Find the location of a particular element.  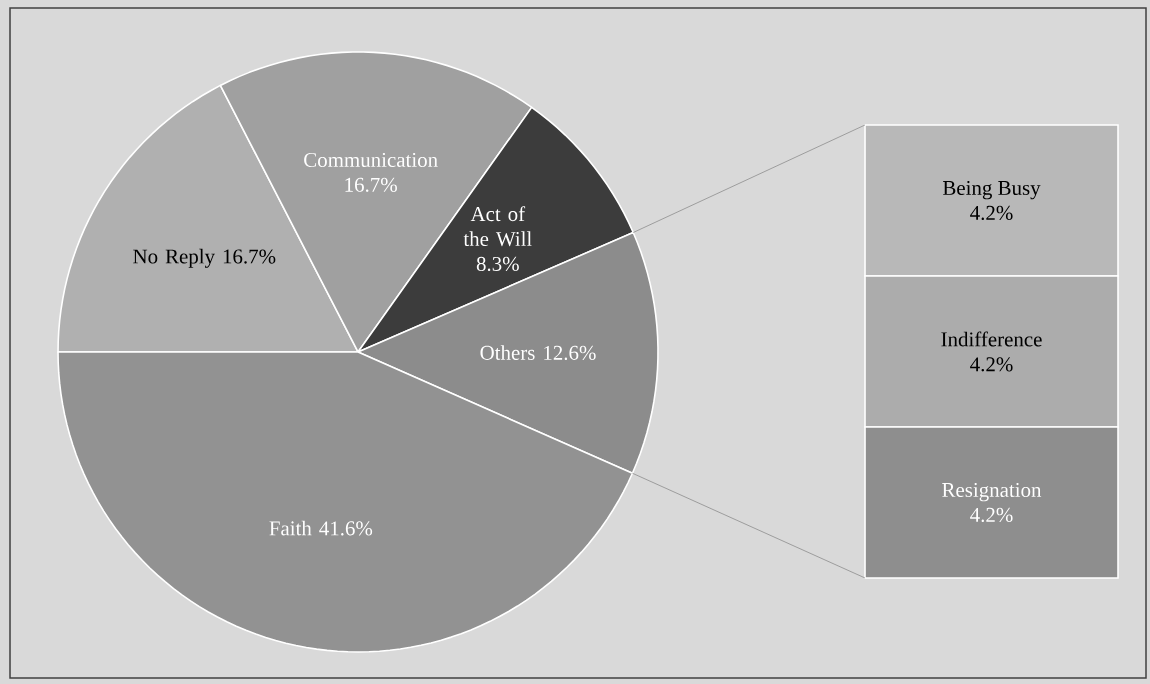

series-label: Being Busy is located at coordinates (992, 190).